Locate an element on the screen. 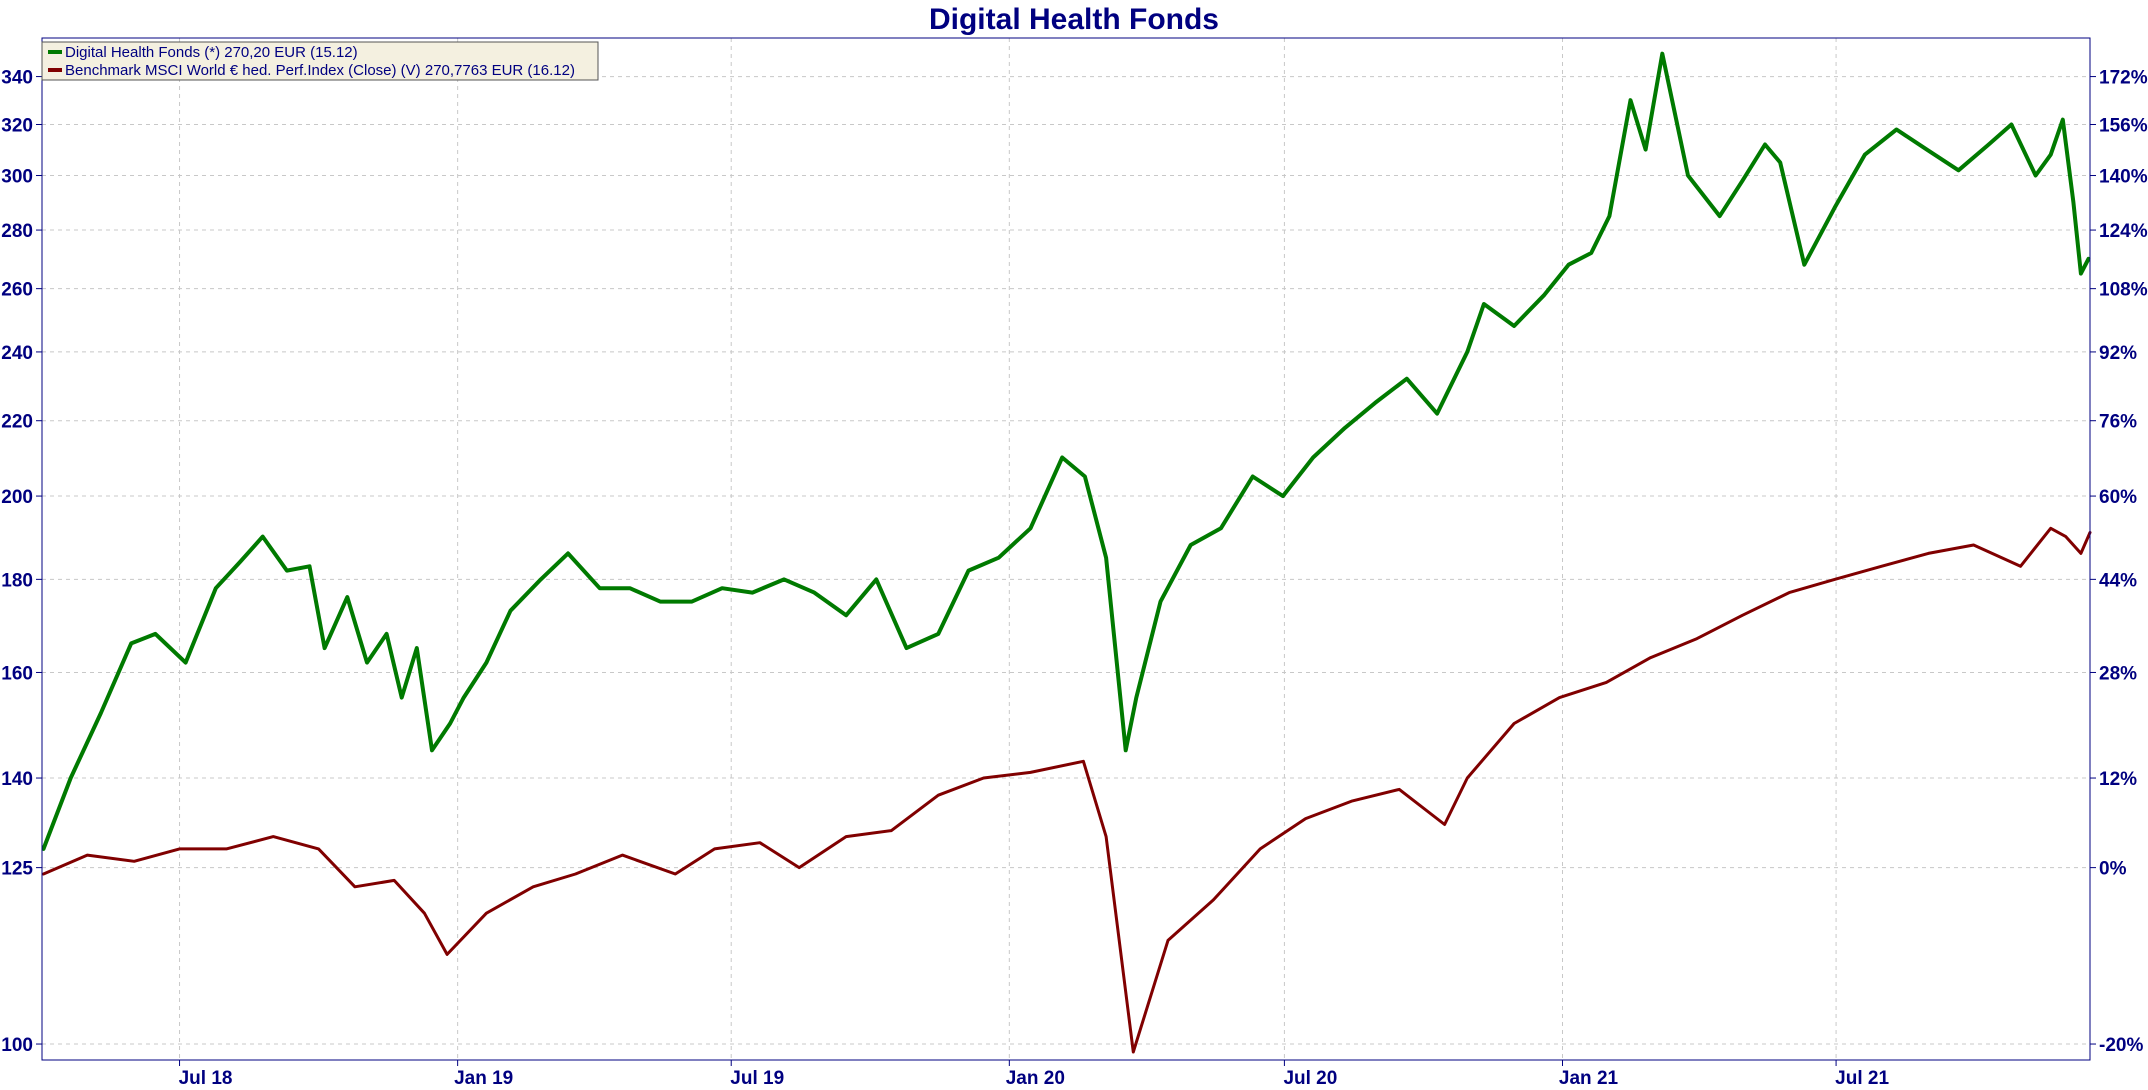 This screenshot has height=1090, width=2148. y-tick-label: 125 is located at coordinates (17, 869).